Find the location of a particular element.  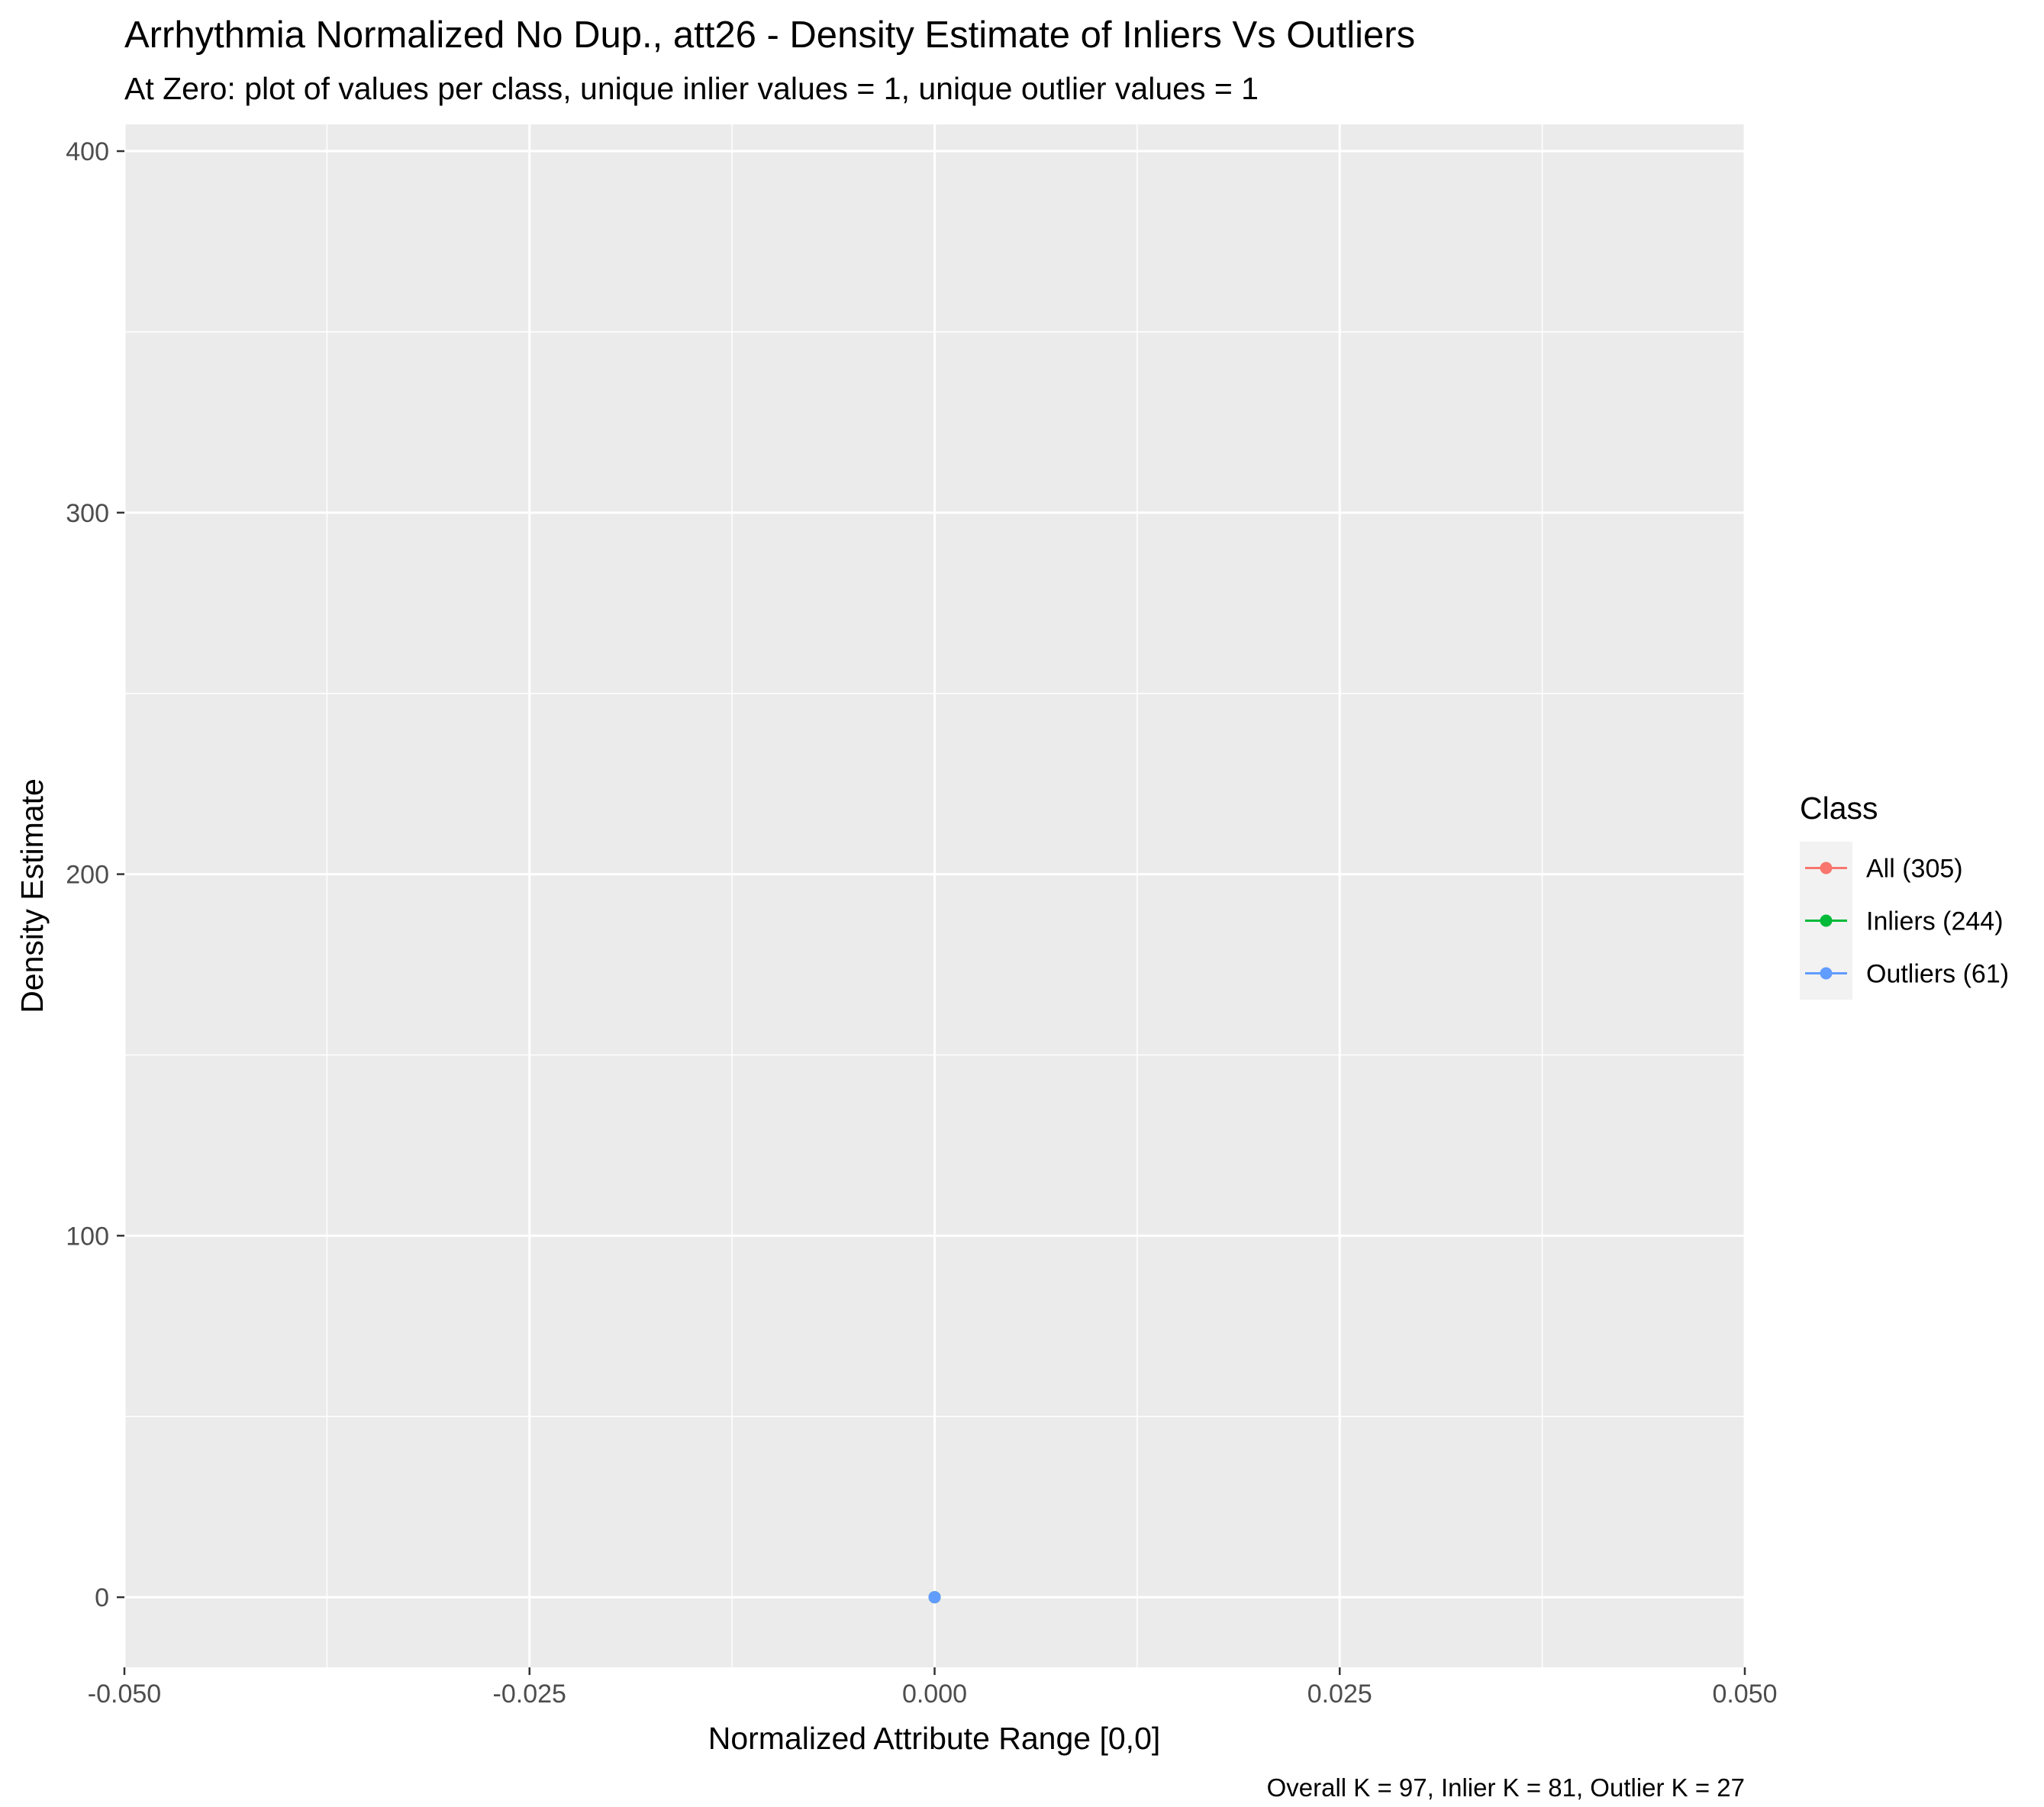

y-axis: 0 100 200 300 400 is located at coordinates (95, 875).